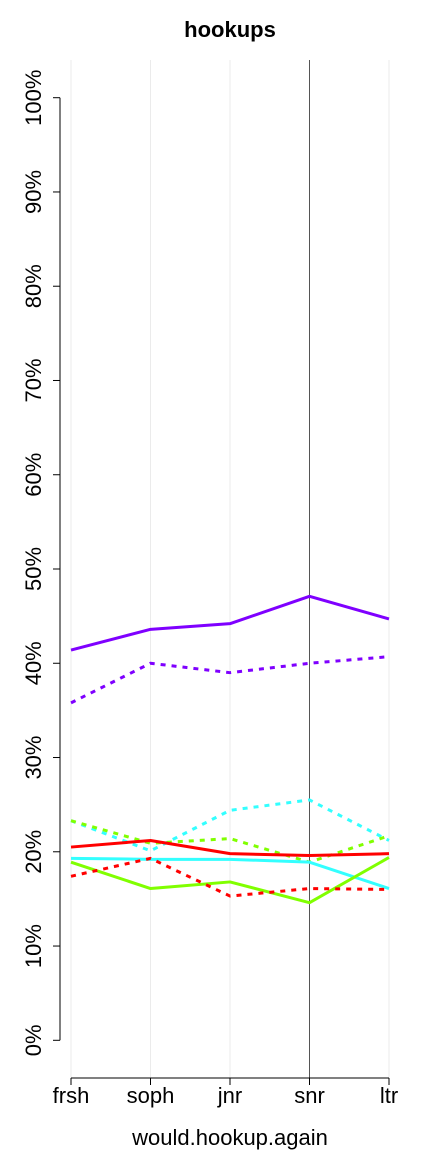 This screenshot has width=432, height=1152. What do you see at coordinates (33, 946) in the screenshot?
I see `y-tick-label: 10%` at bounding box center [33, 946].